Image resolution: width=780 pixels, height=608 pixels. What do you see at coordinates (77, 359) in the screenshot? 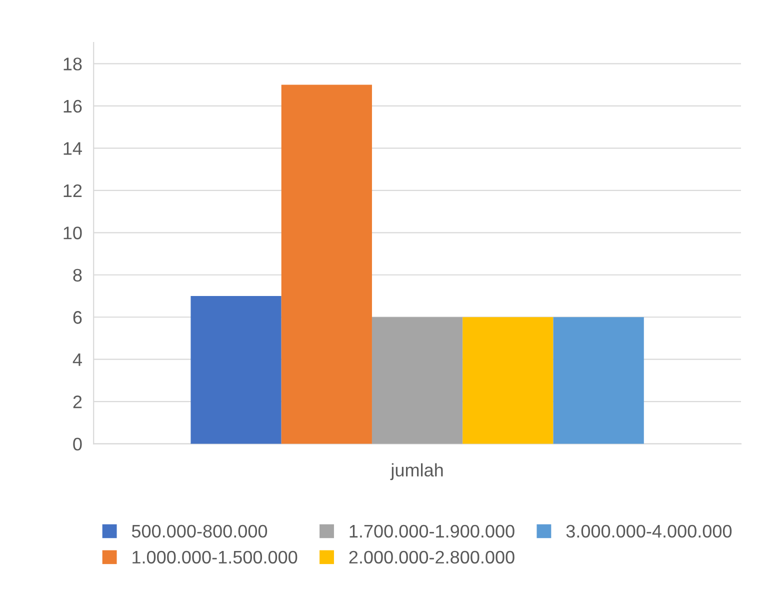
I see `y-tick-label: 4` at bounding box center [77, 359].